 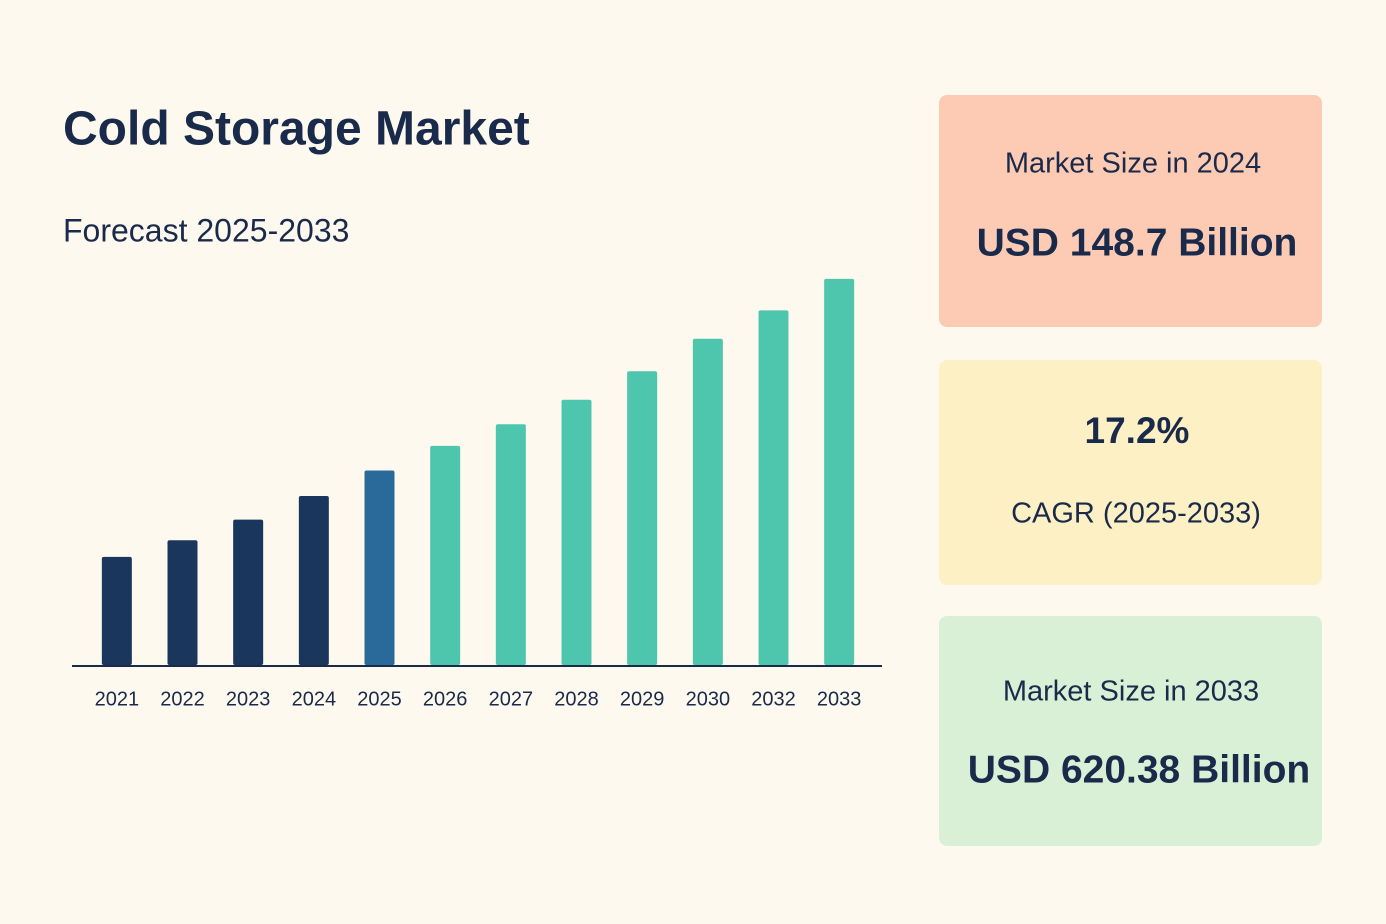 What do you see at coordinates (296, 129) in the screenshot?
I see `title: Cold Storage Market` at bounding box center [296, 129].